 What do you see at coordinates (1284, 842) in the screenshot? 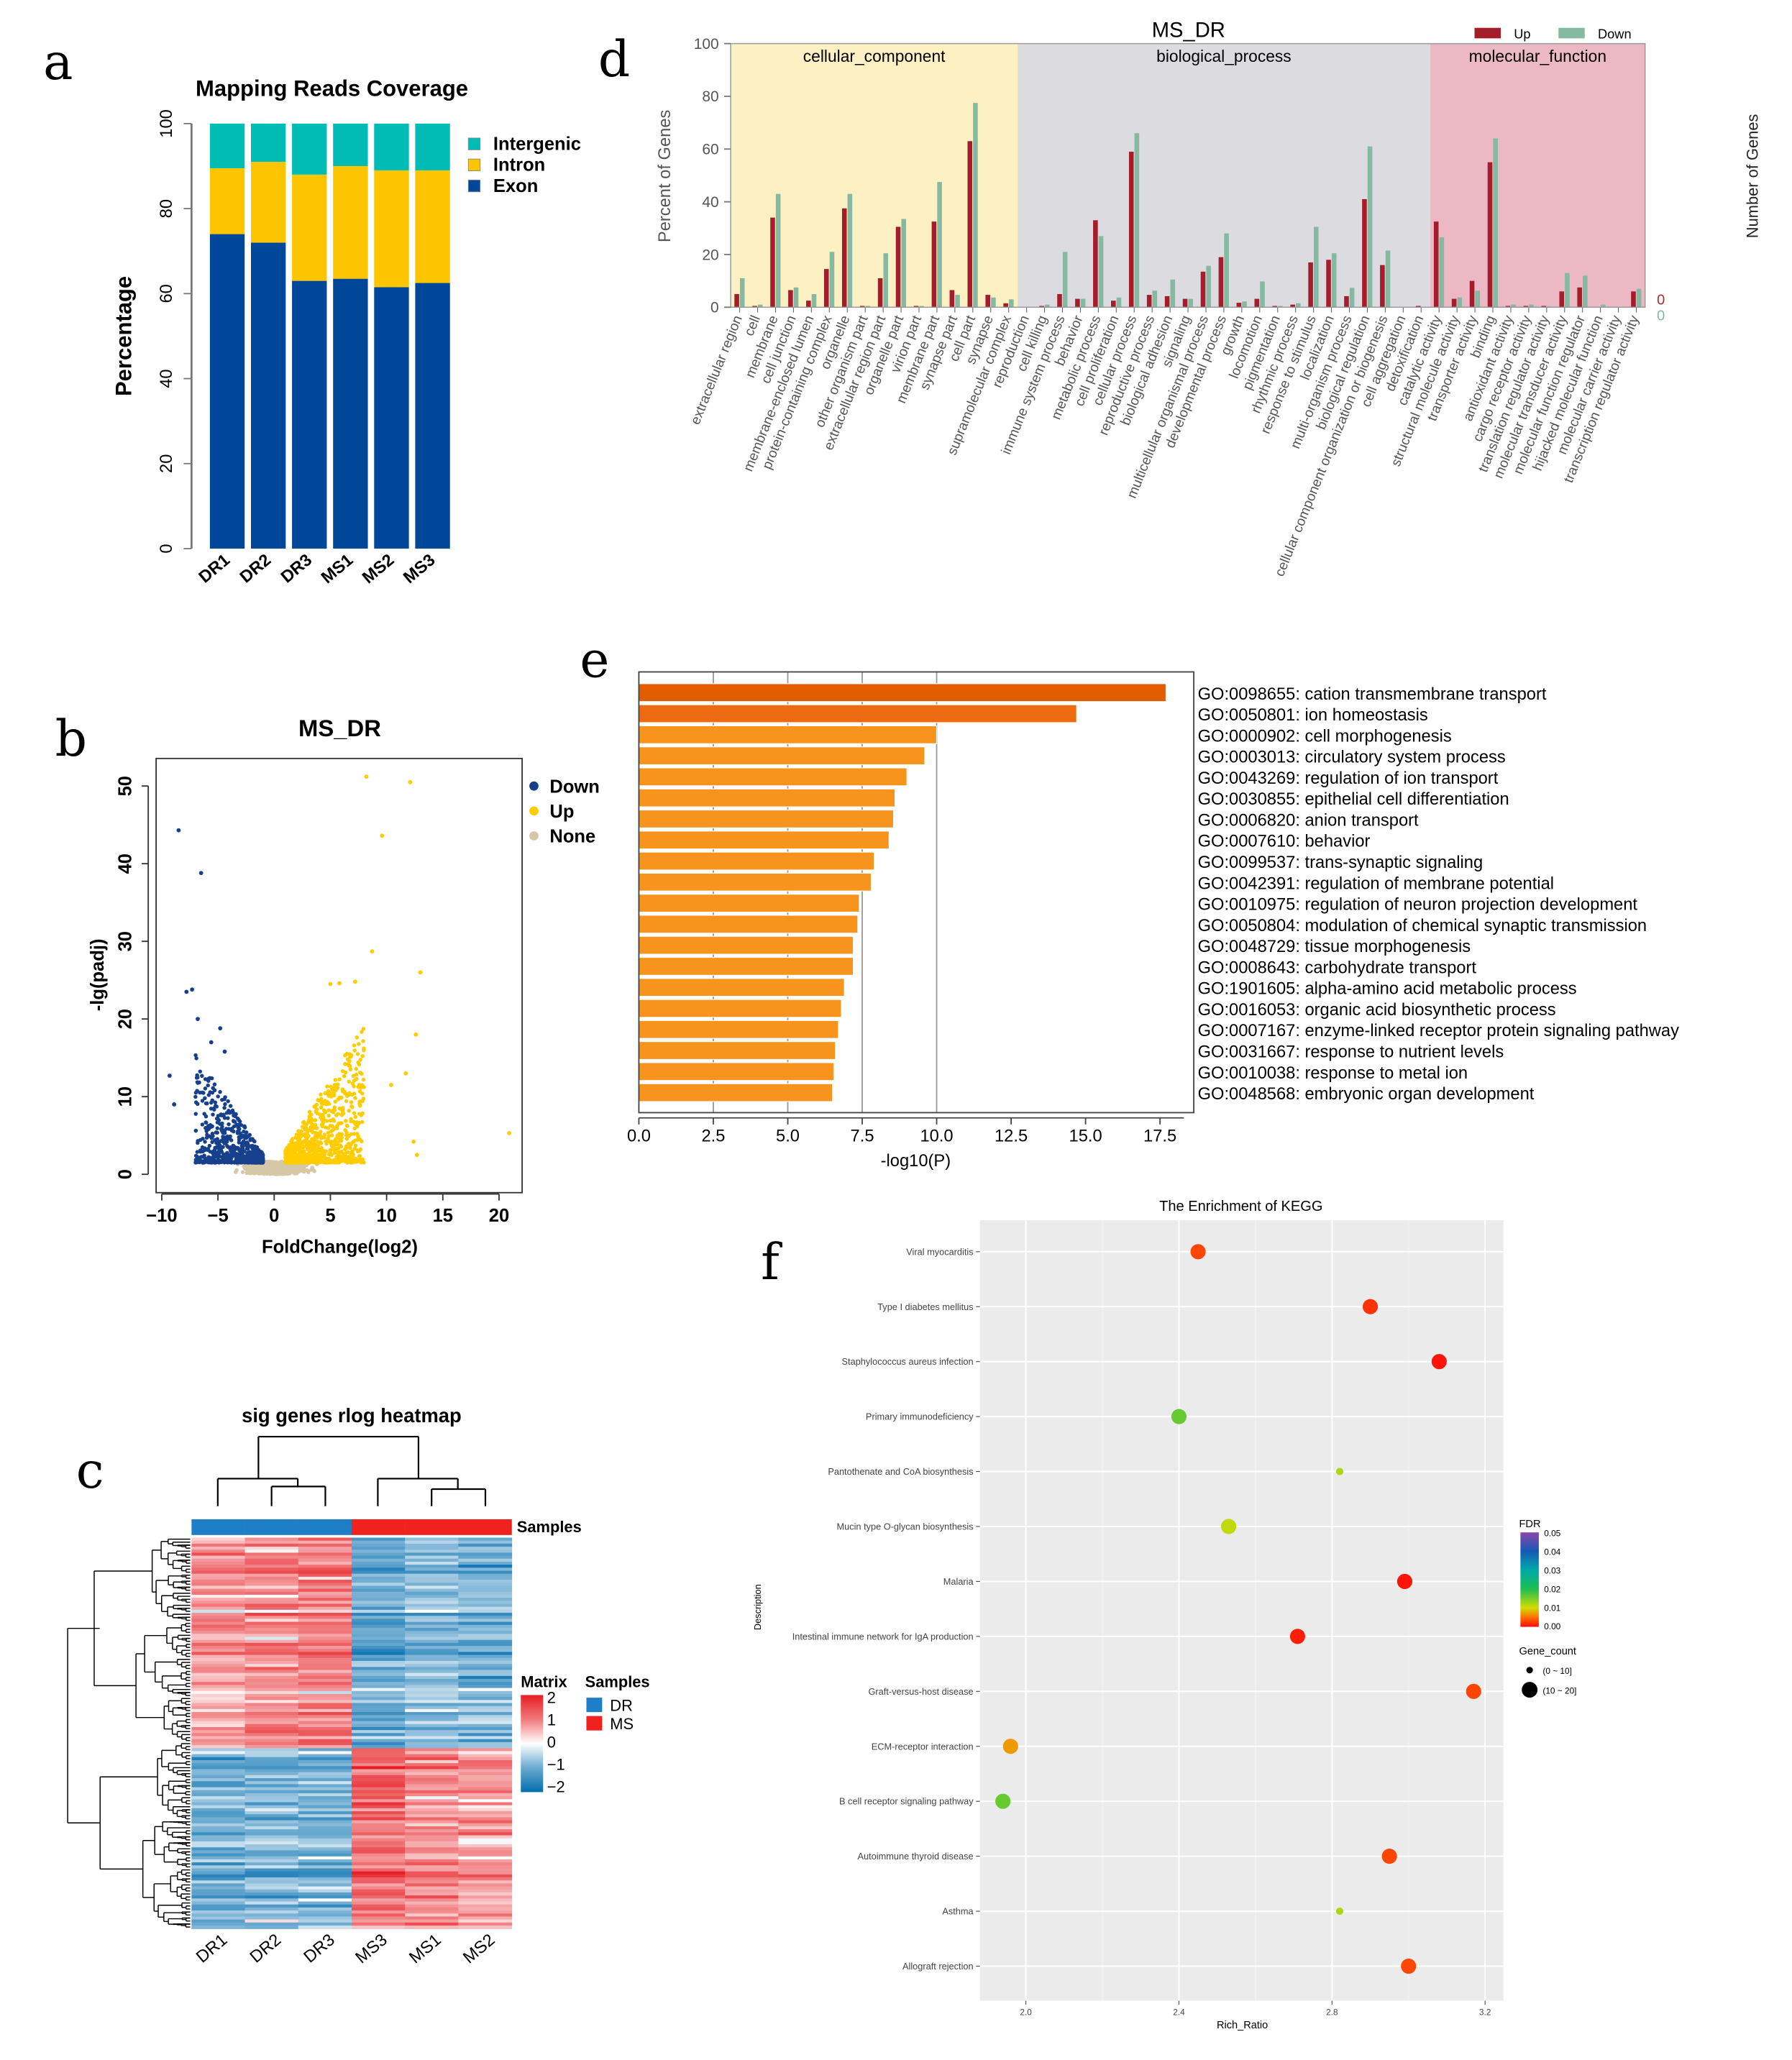
I see `term-label: GO:0007610: behavior` at bounding box center [1284, 842].